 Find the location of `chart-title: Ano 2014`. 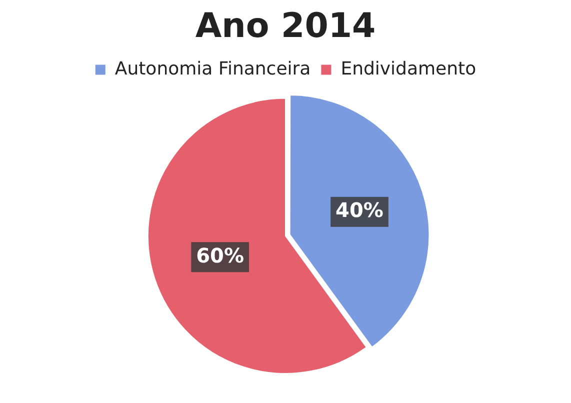

chart-title: Ano 2014 is located at coordinates (285, 26).